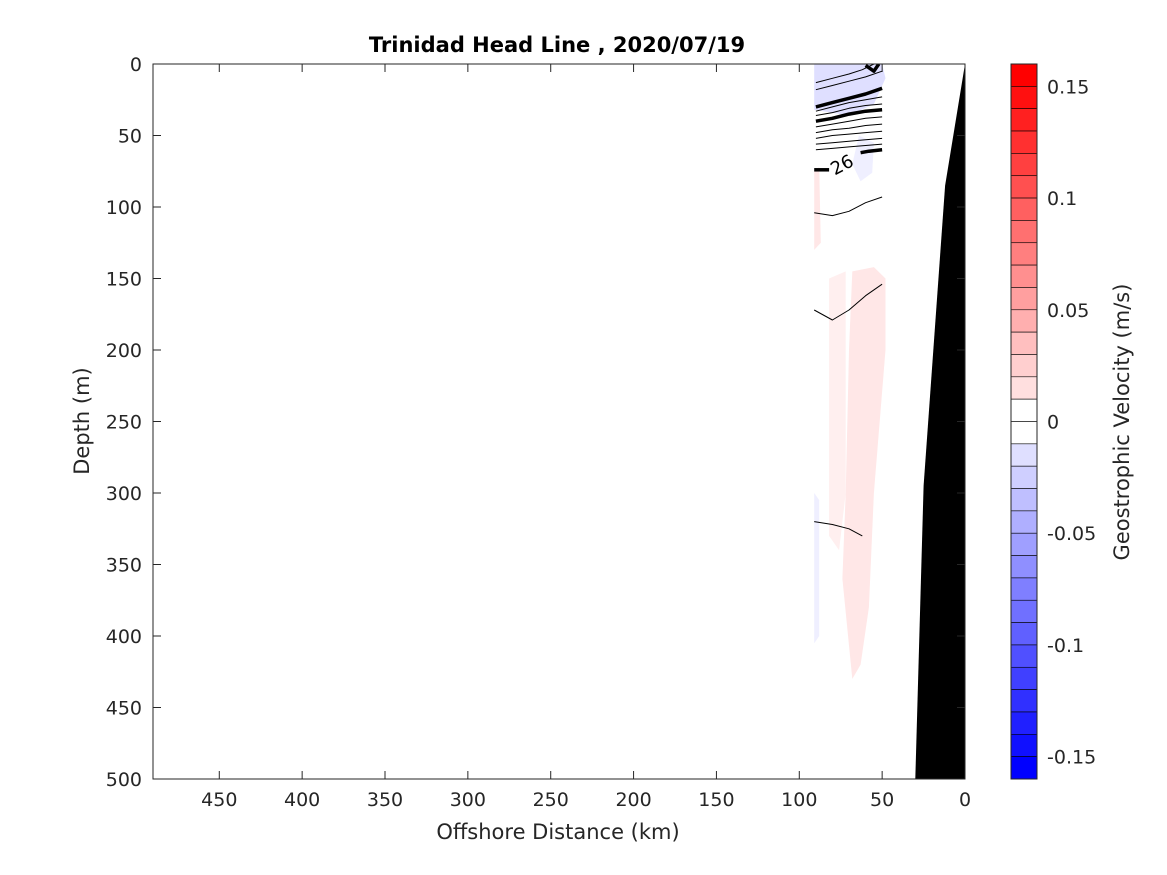  I want to click on chart-title: Trinidad Head Line , 2020/07/19, so click(557, 45).